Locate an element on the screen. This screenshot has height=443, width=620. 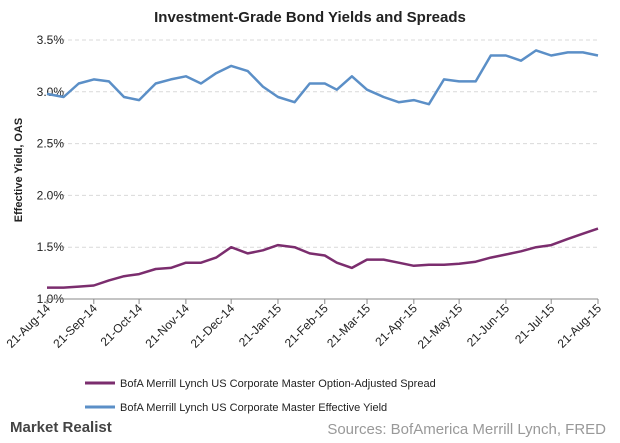
x-tick-label: 21-May-15 is located at coordinates (440, 326).